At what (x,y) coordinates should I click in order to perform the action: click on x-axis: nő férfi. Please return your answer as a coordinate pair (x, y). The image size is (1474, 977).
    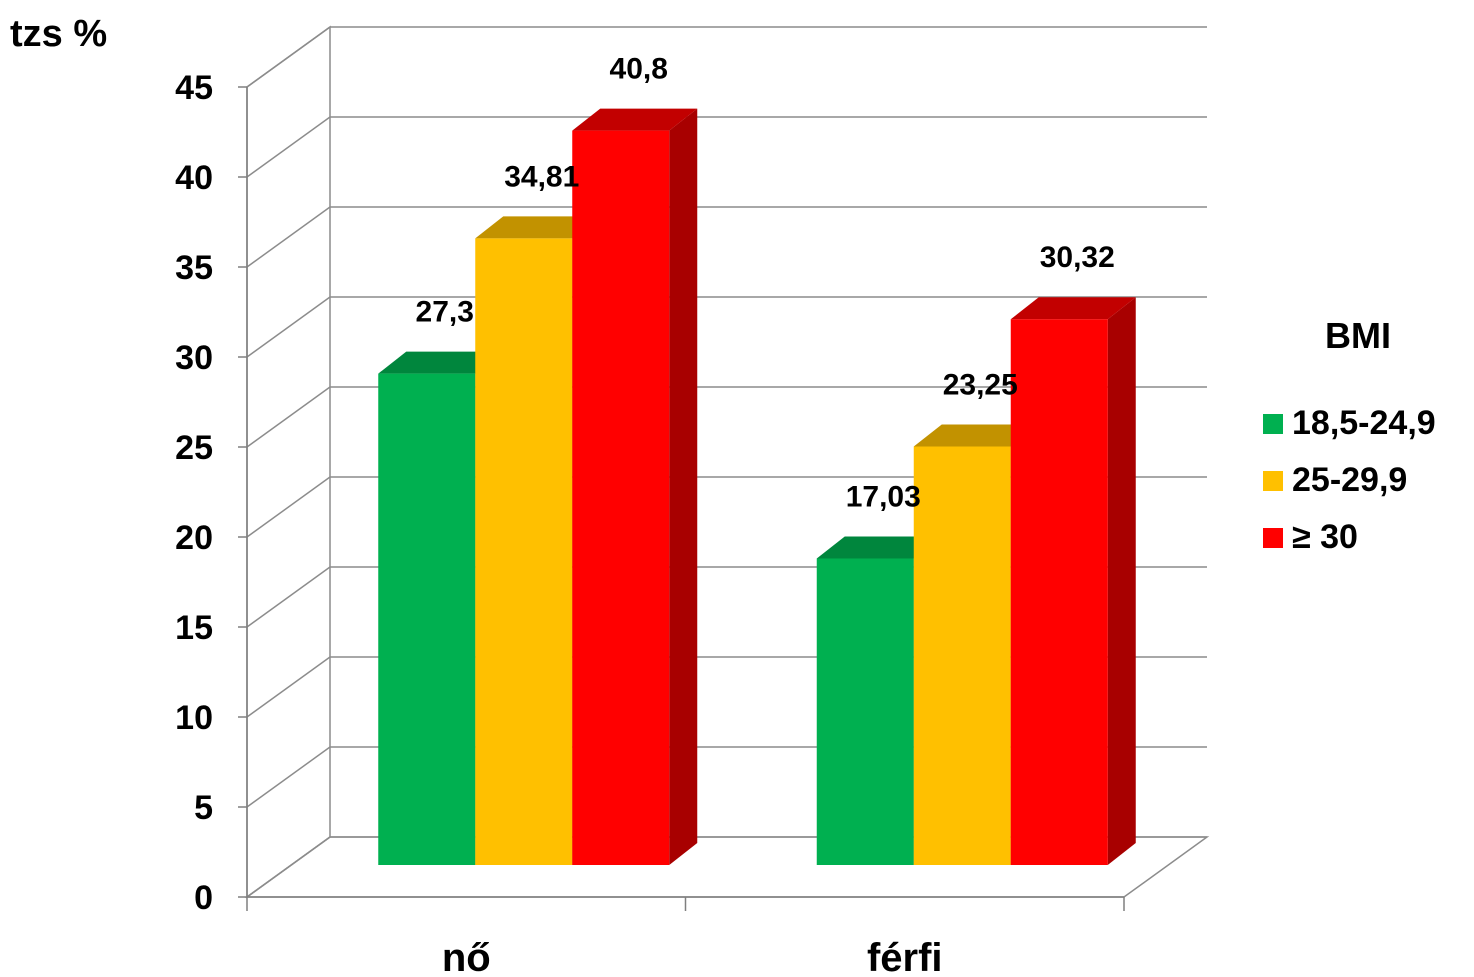
    Looking at the image, I should click on (685, 936).